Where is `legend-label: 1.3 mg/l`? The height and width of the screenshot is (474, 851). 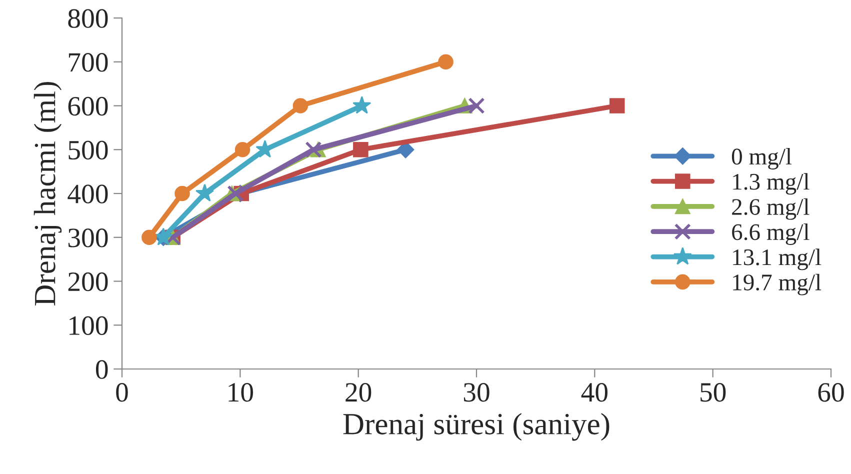
legend-label: 1.3 mg/l is located at coordinates (771, 184).